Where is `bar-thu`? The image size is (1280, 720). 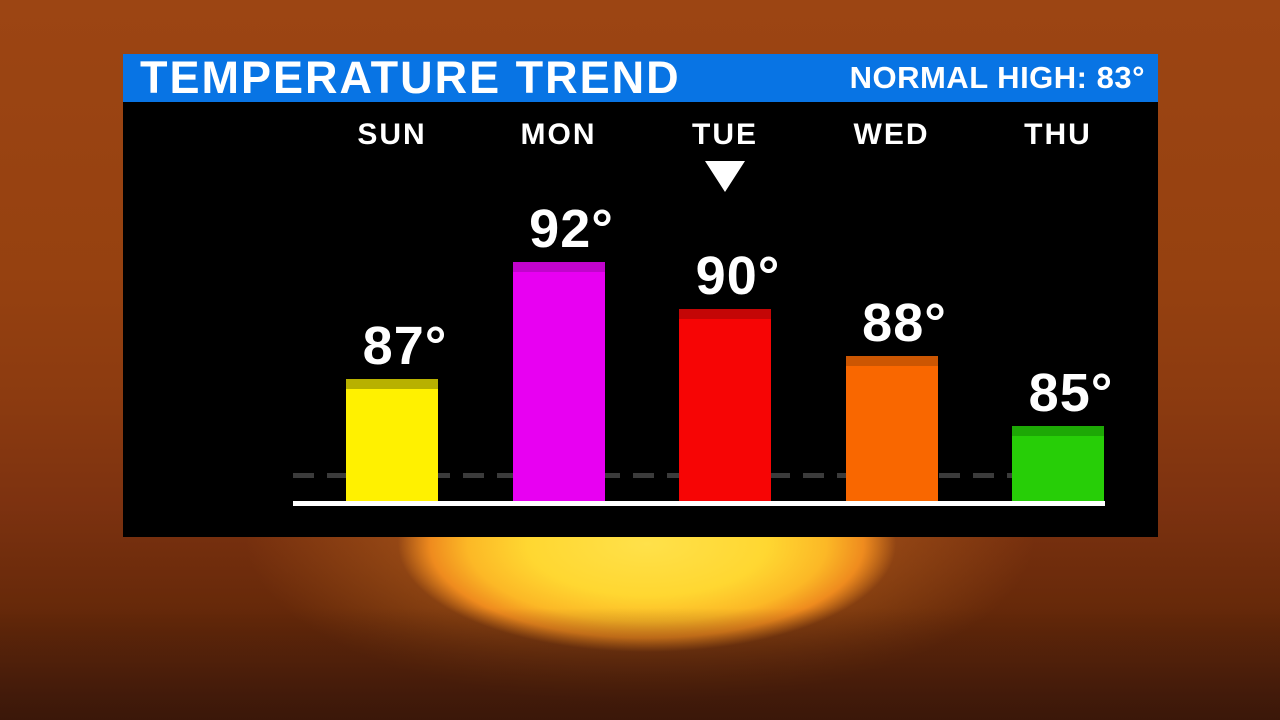
bar-thu is located at coordinates (1058, 463).